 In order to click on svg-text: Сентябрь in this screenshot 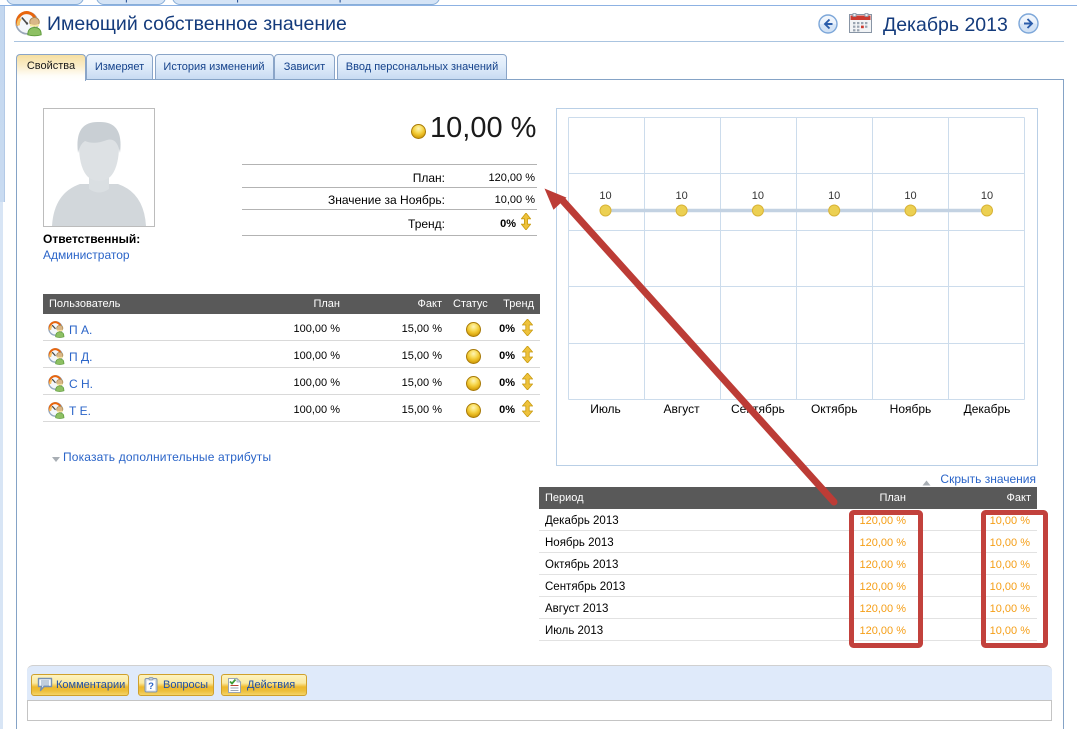, I will do `click(758, 409)`.